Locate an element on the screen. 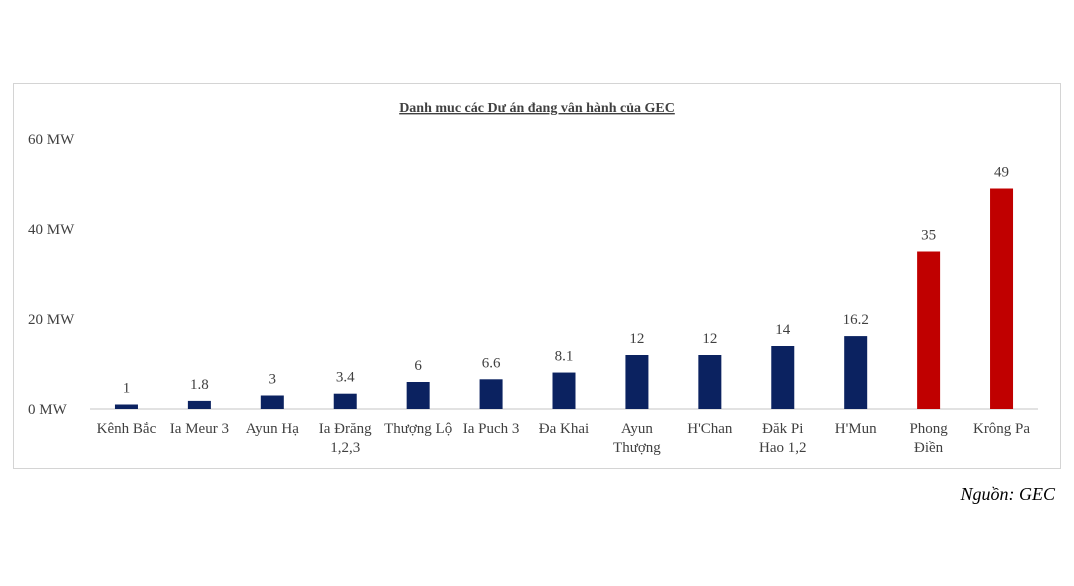 The height and width of the screenshot is (586, 1074). data-label: 6.6 is located at coordinates (491, 363).